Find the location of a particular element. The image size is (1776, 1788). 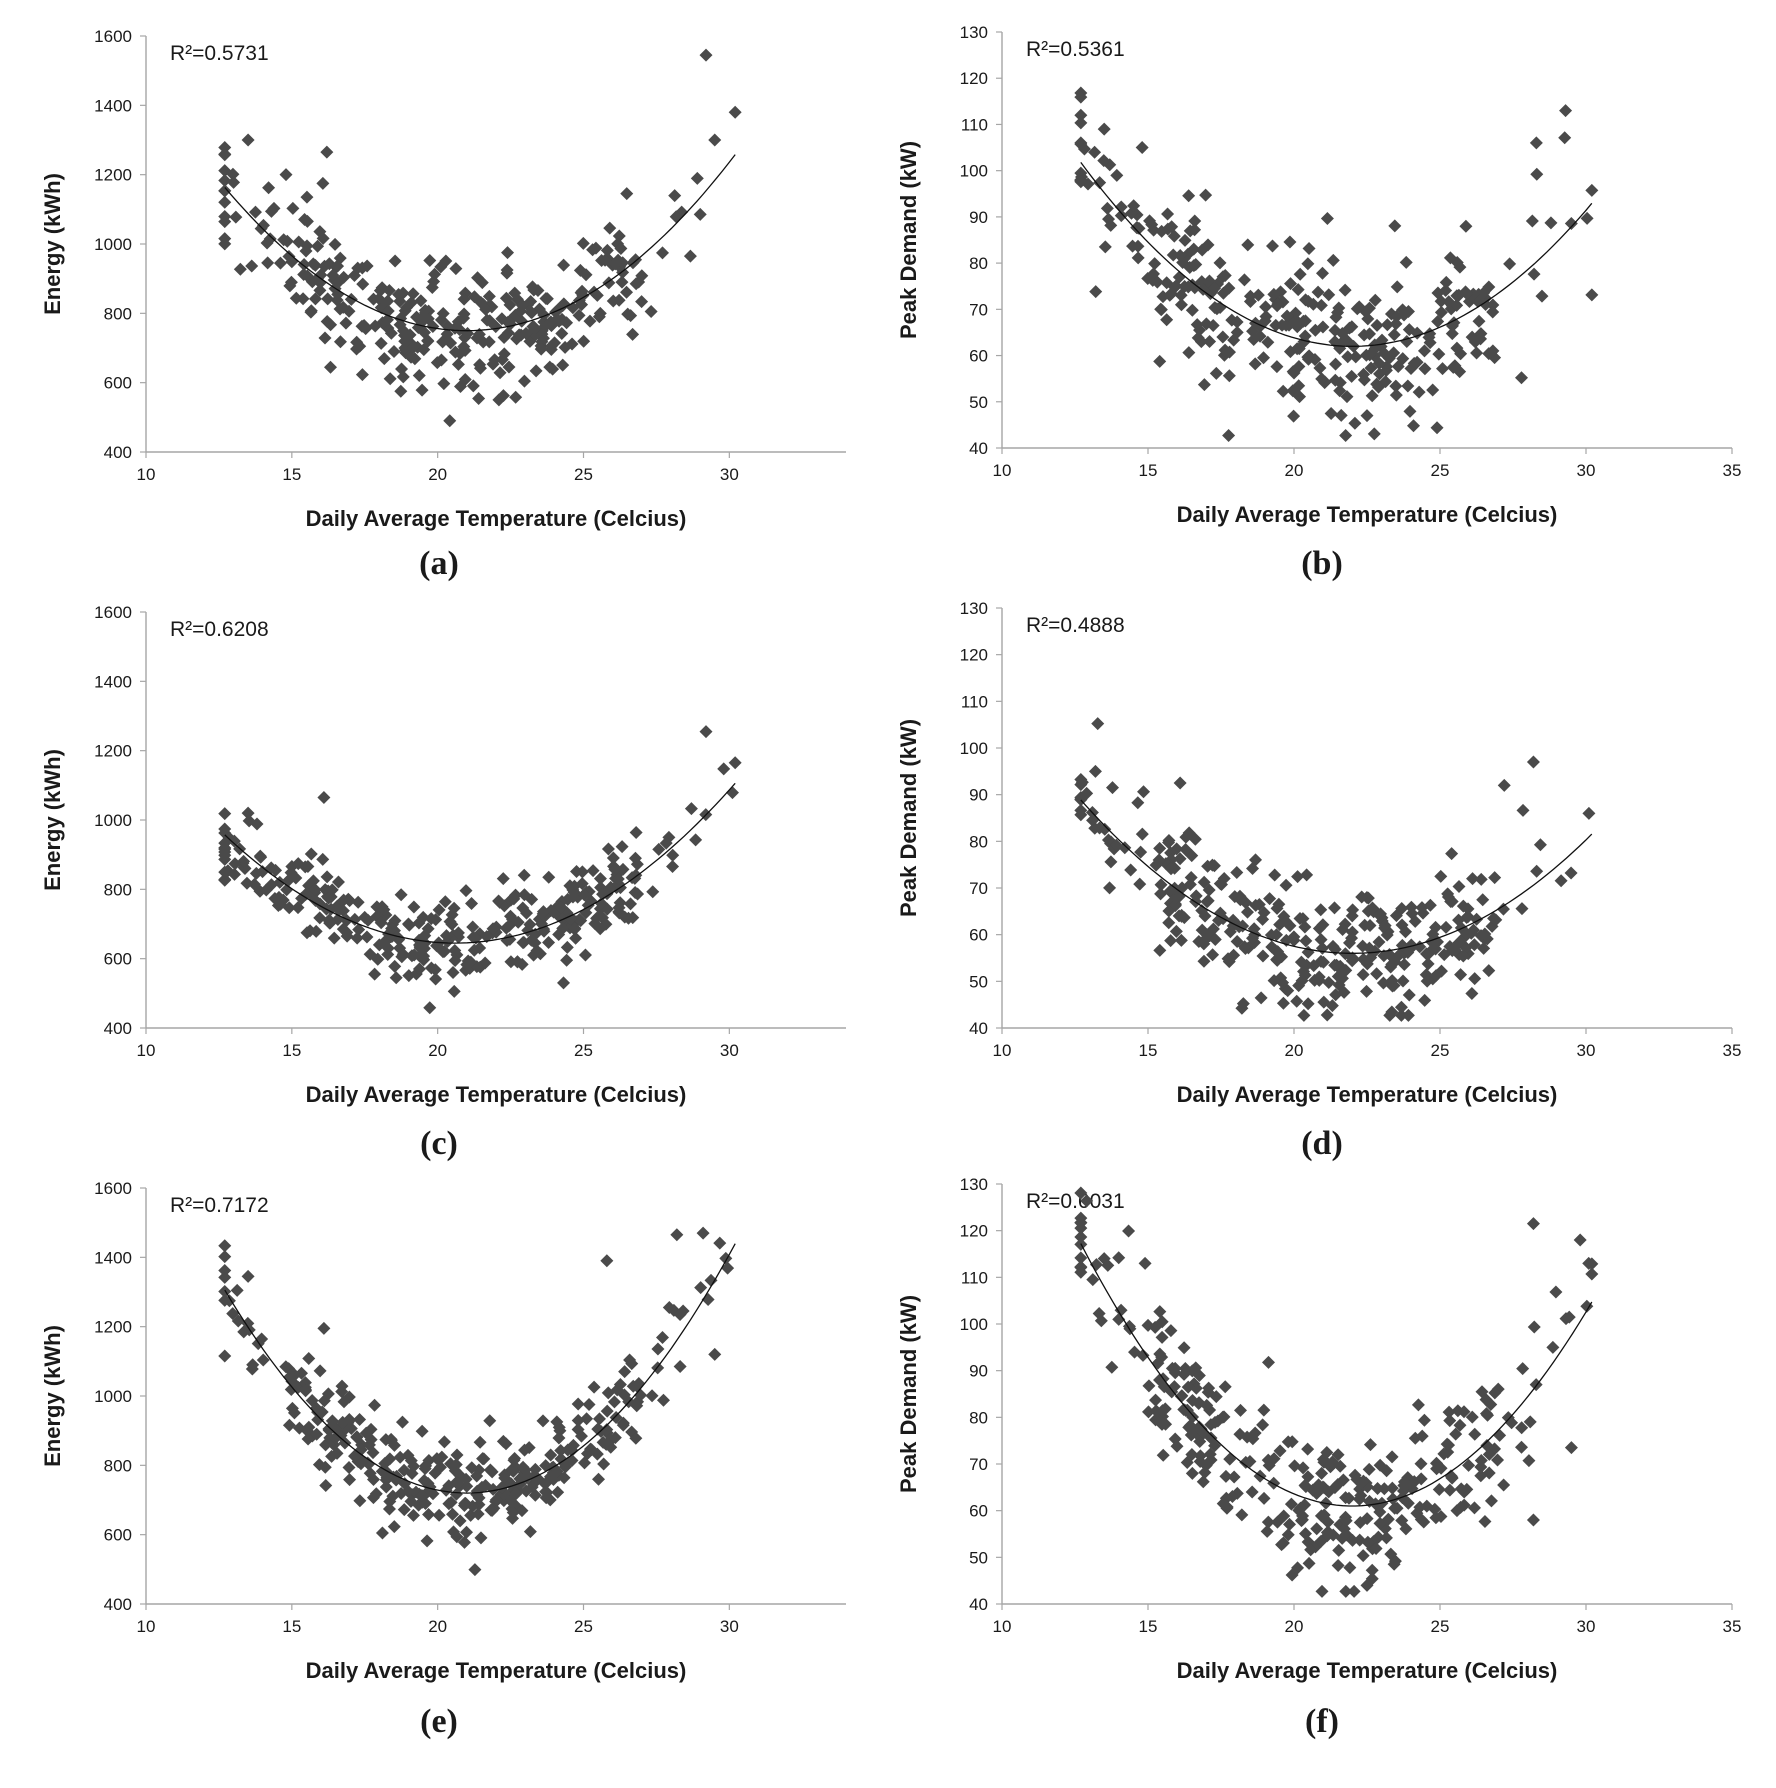

r-squared-label: R²=0.7172 is located at coordinates (219, 1205).